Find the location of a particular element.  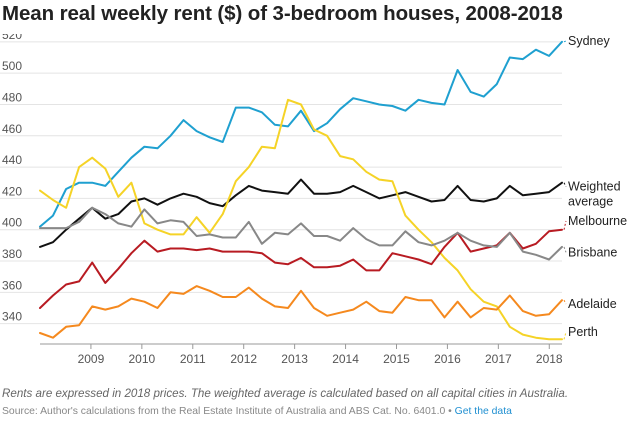

series-connector-weighted-average is located at coordinates (565, 184).